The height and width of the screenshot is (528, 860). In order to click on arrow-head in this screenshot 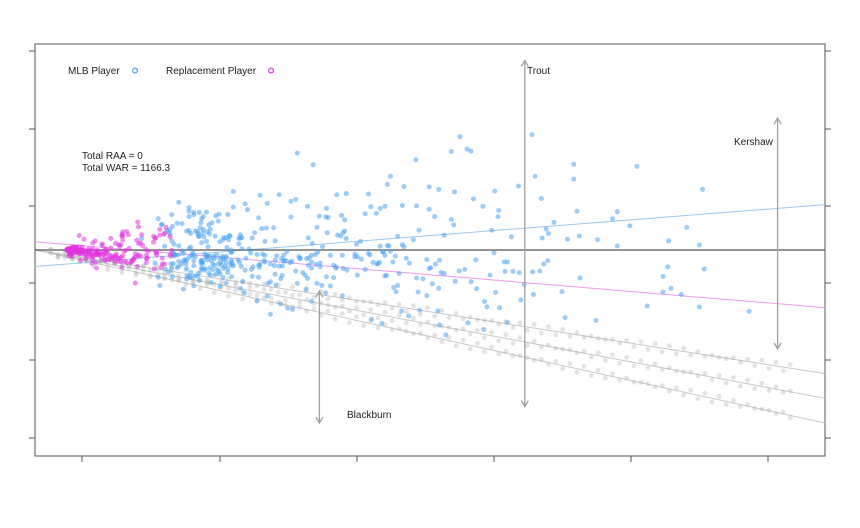, I will do `click(777, 346)`.